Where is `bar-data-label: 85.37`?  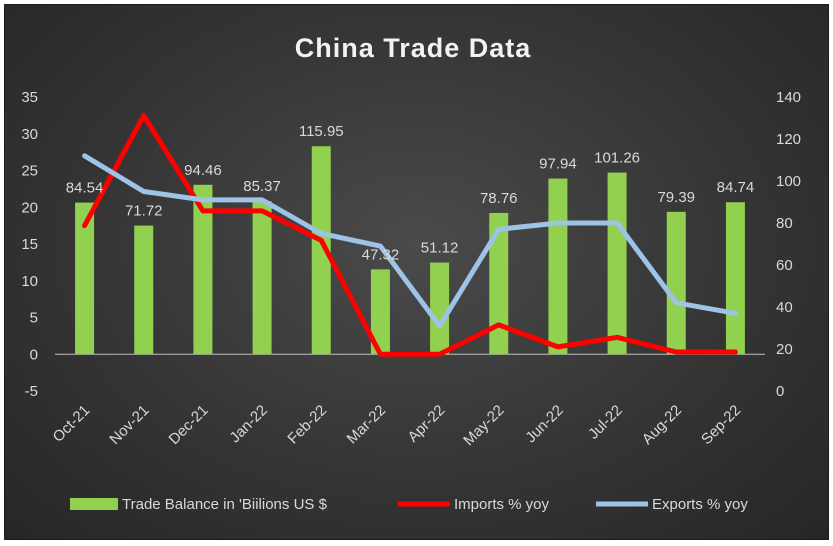 bar-data-label: 85.37 is located at coordinates (262, 186).